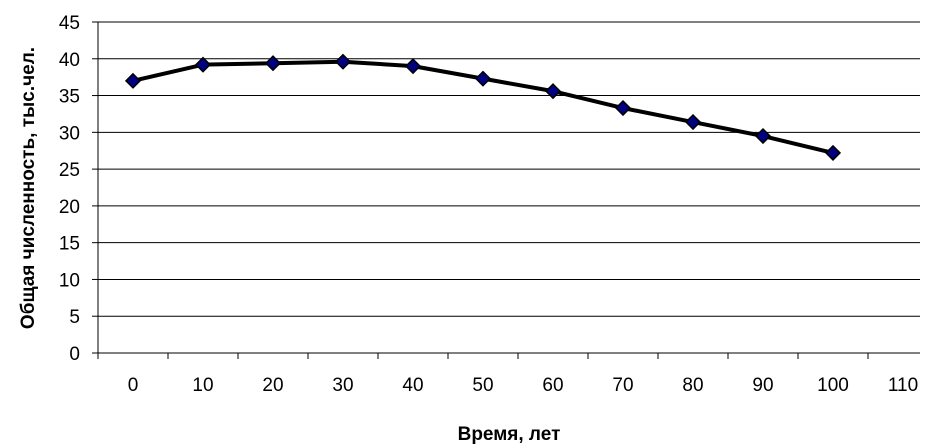  Describe the element at coordinates (69, 189) in the screenshot. I see `y-tick-labels: 0 5 10 15 20 25 30 35 40 45` at that location.